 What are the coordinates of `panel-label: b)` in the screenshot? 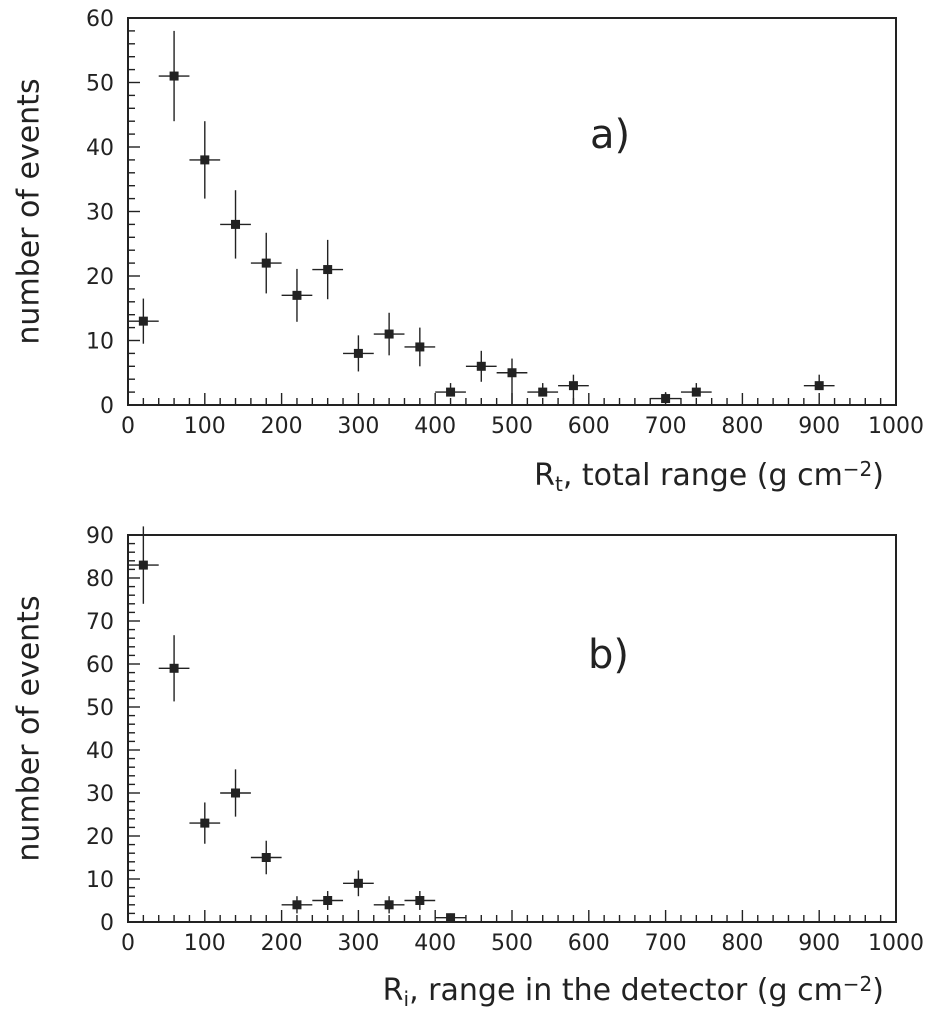 It's located at (608, 655).